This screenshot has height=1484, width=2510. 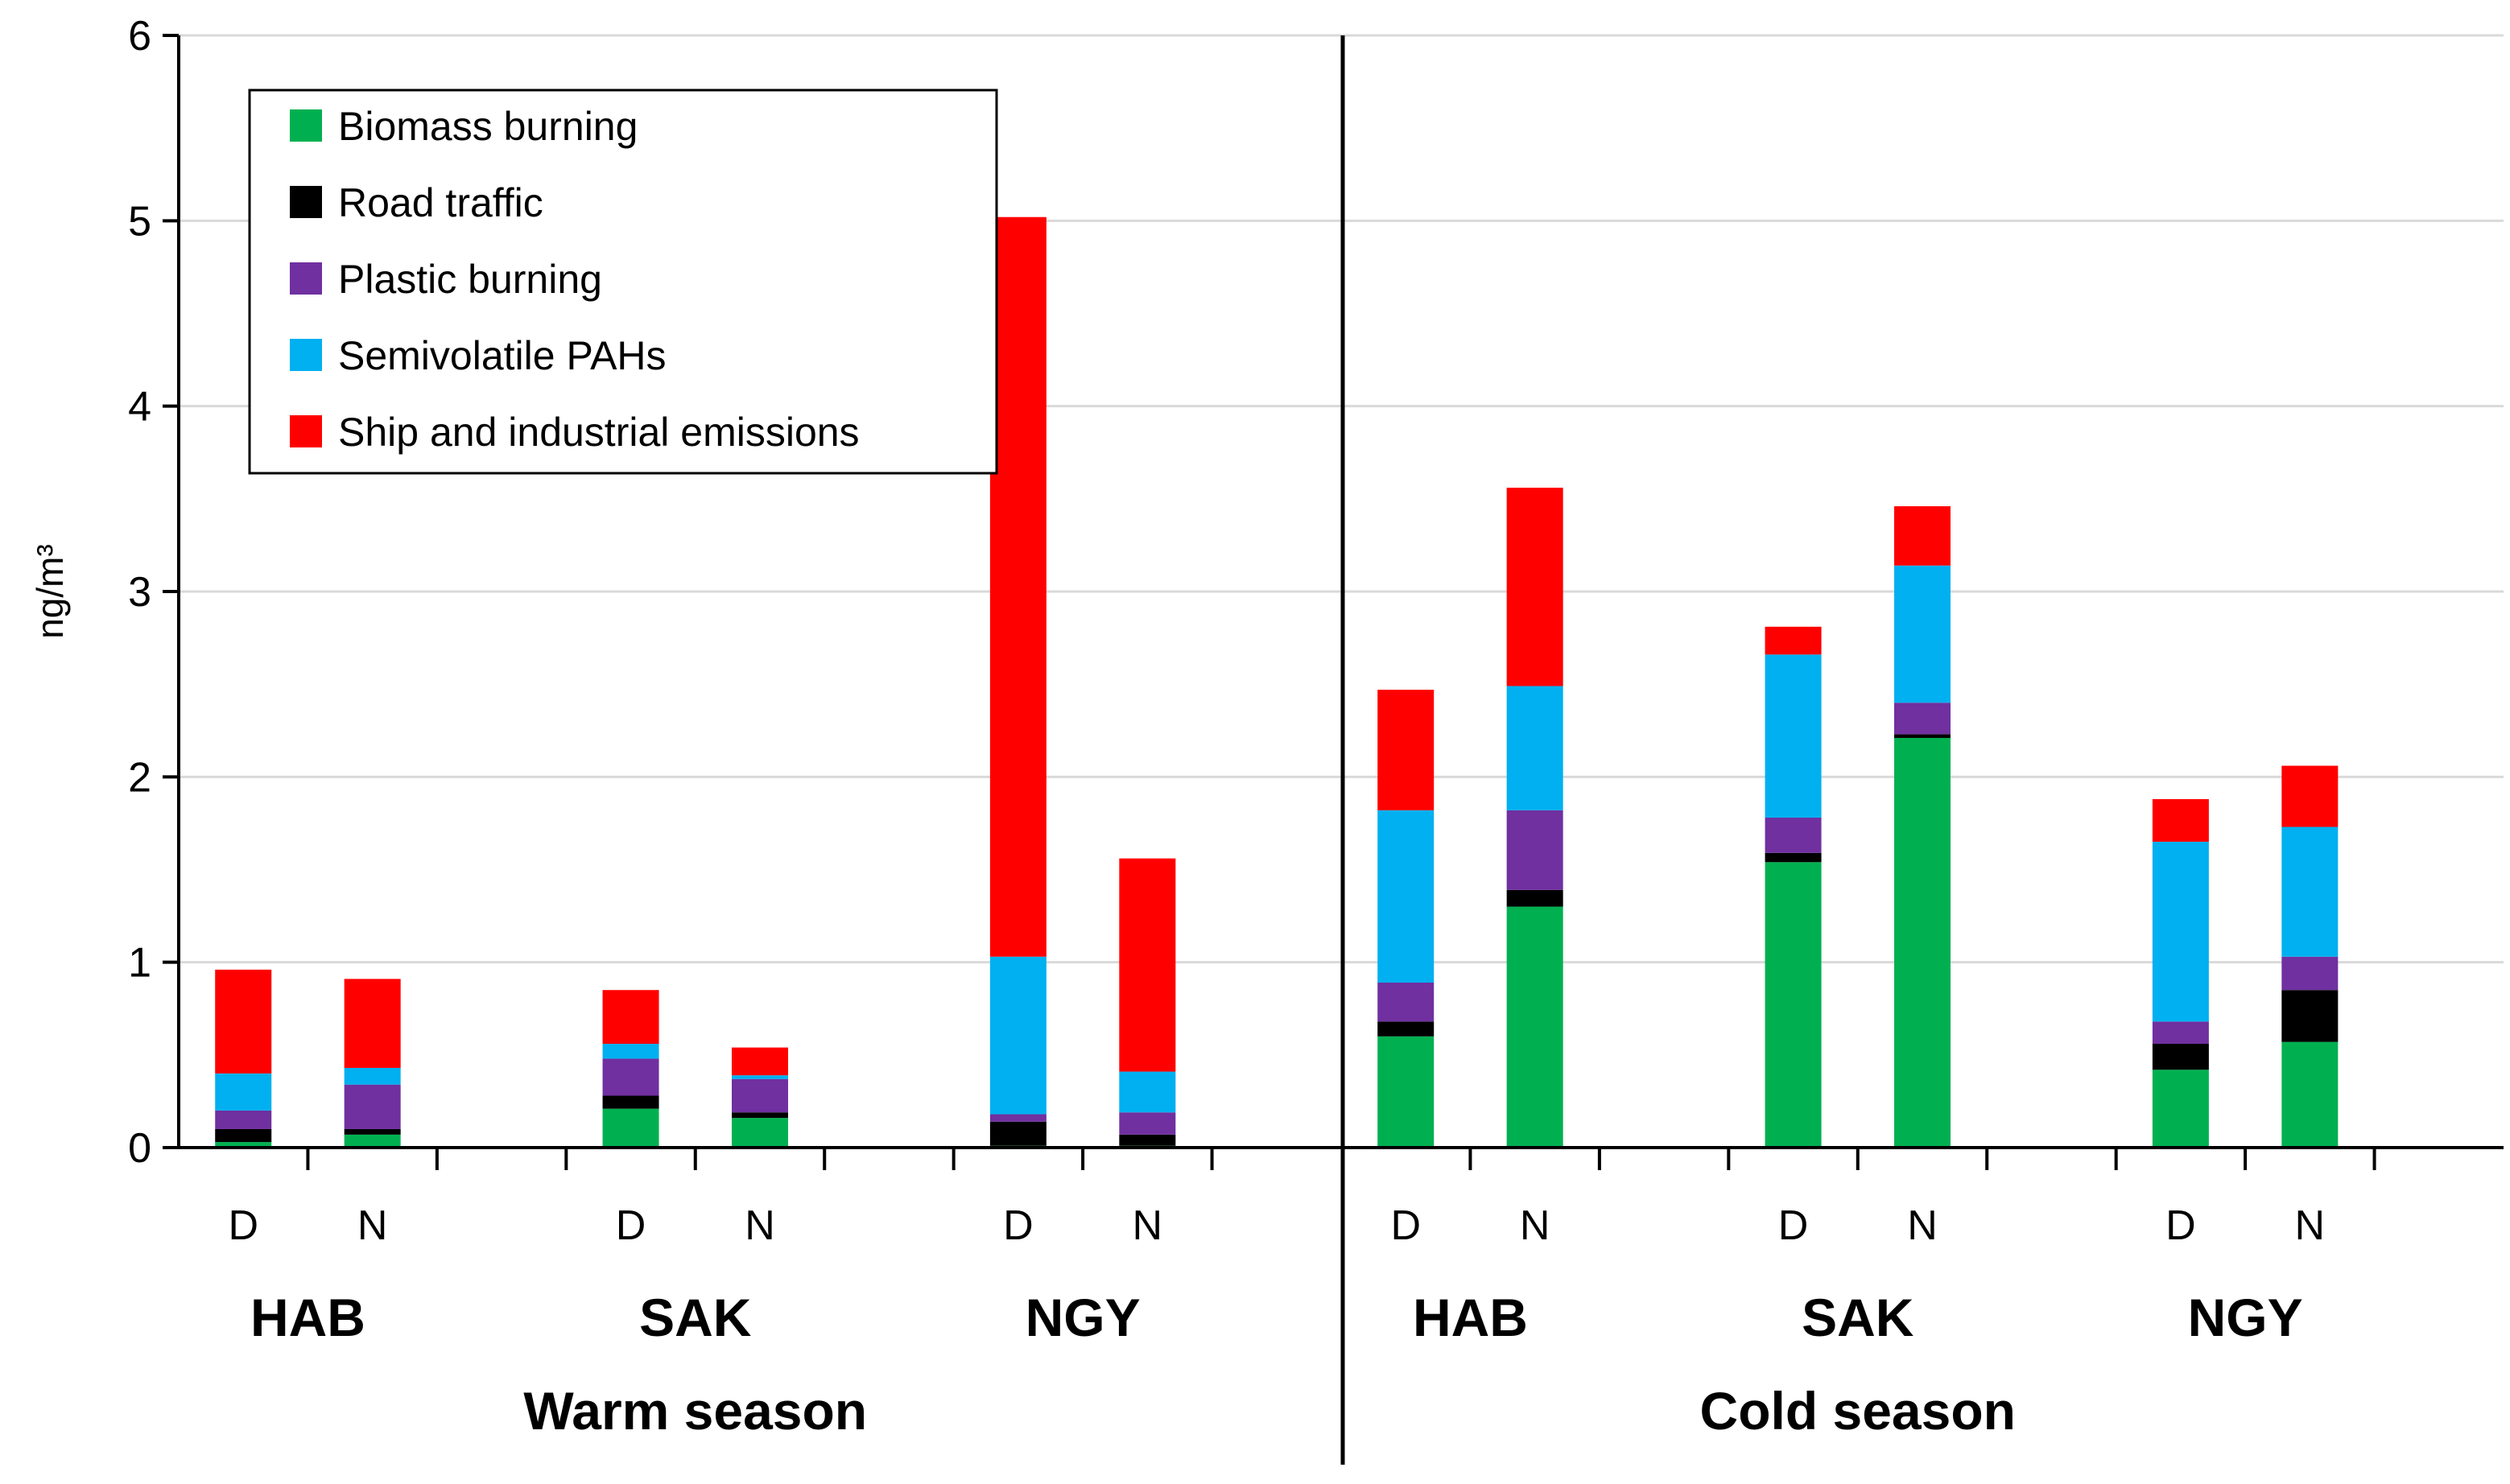 What do you see at coordinates (139, 36) in the screenshot?
I see `y-tick-label: 6` at bounding box center [139, 36].